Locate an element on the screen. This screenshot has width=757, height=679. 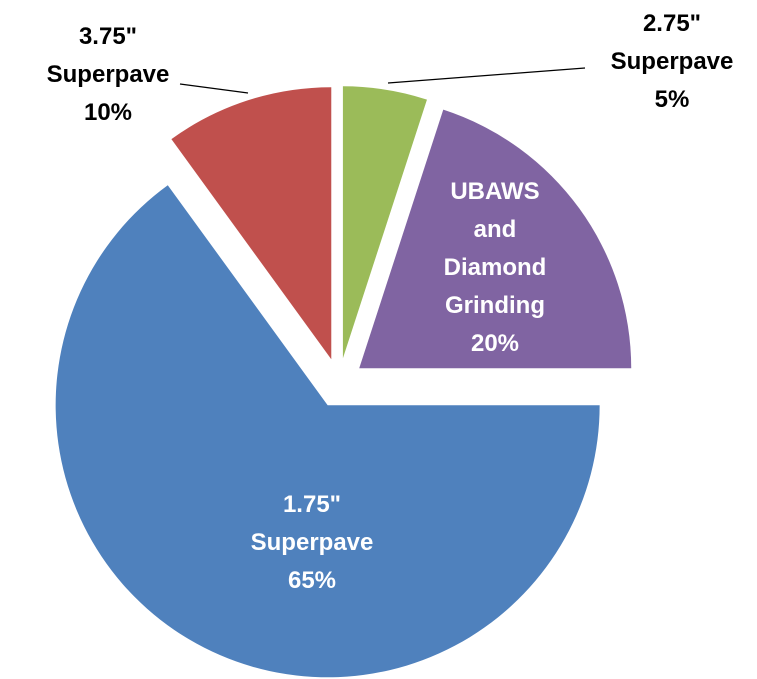
slice-label: 3.75" Superpave 10% is located at coordinates (108, 75).